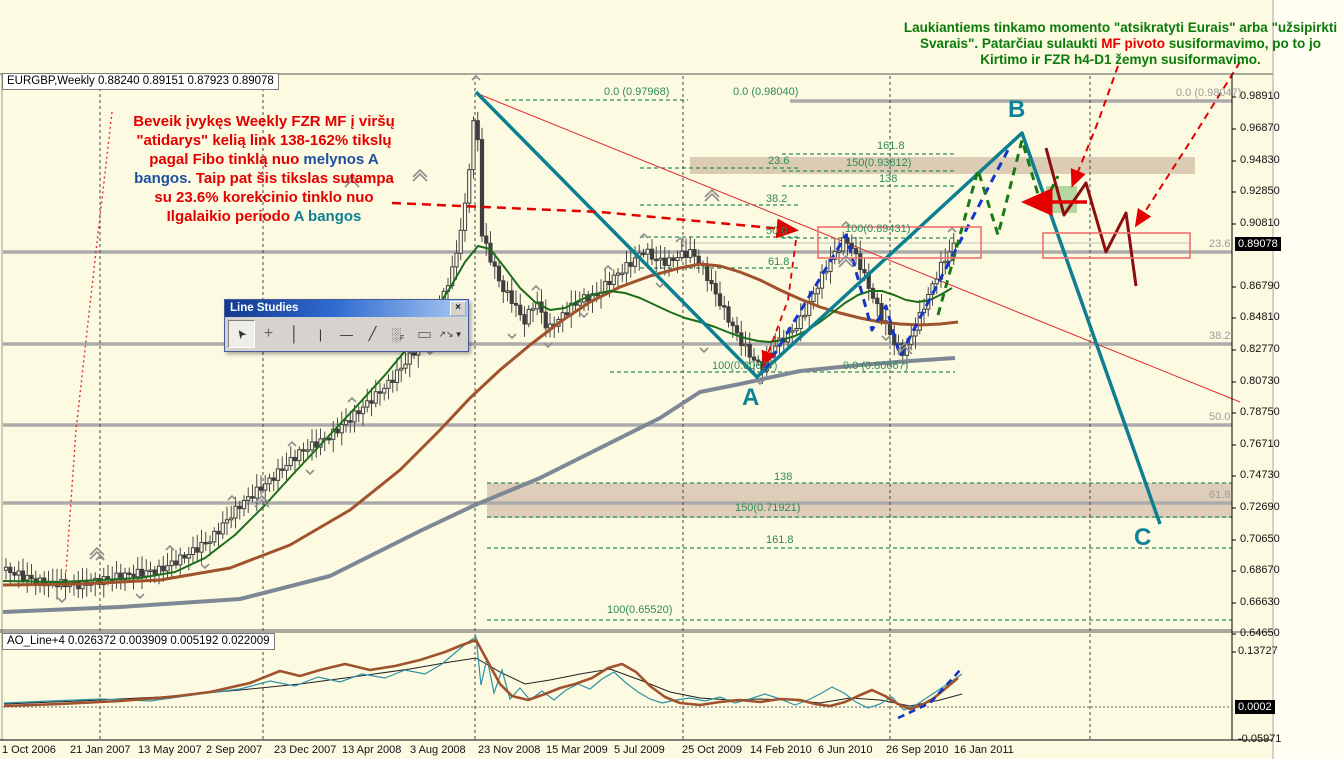 This screenshot has height=759, width=1343. What do you see at coordinates (768, 508) in the screenshot?
I see `fib-level-label: 150(0.71921)` at bounding box center [768, 508].